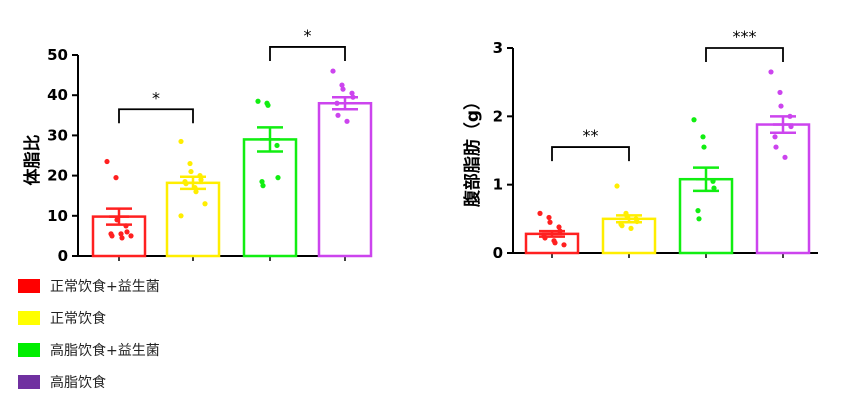 The image size is (844, 414). I want to click on chart1-y-tick-label: 10, so click(57, 216).